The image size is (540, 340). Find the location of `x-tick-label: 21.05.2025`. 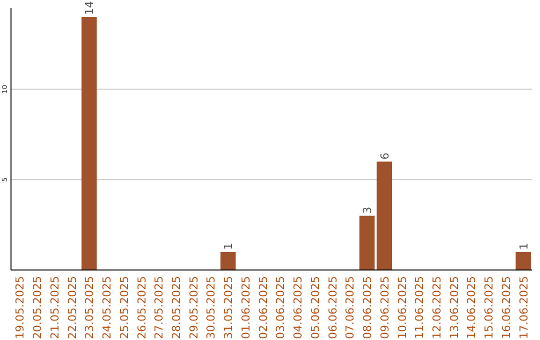

x-tick-label: 21.05.2025 is located at coordinates (55, 307).